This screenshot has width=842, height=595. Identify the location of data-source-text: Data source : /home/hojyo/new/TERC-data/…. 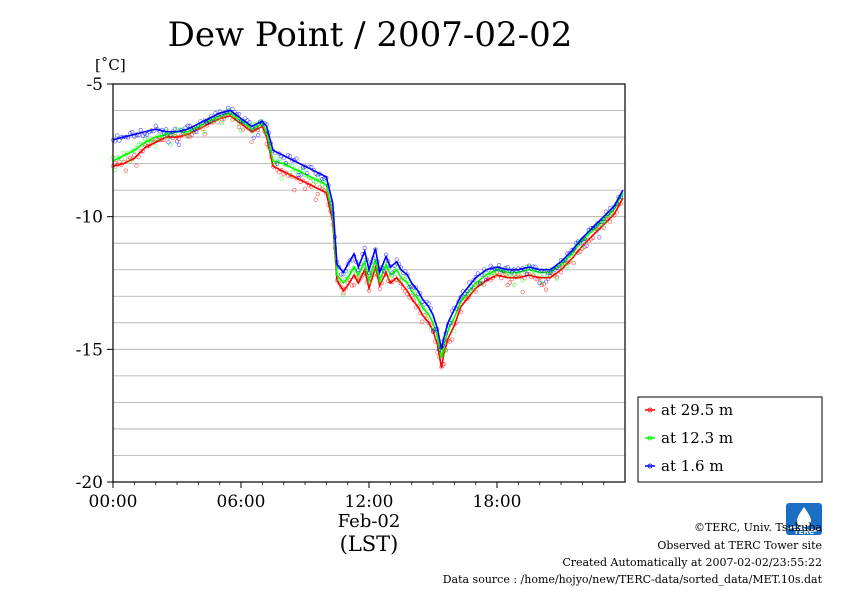
(633, 579).